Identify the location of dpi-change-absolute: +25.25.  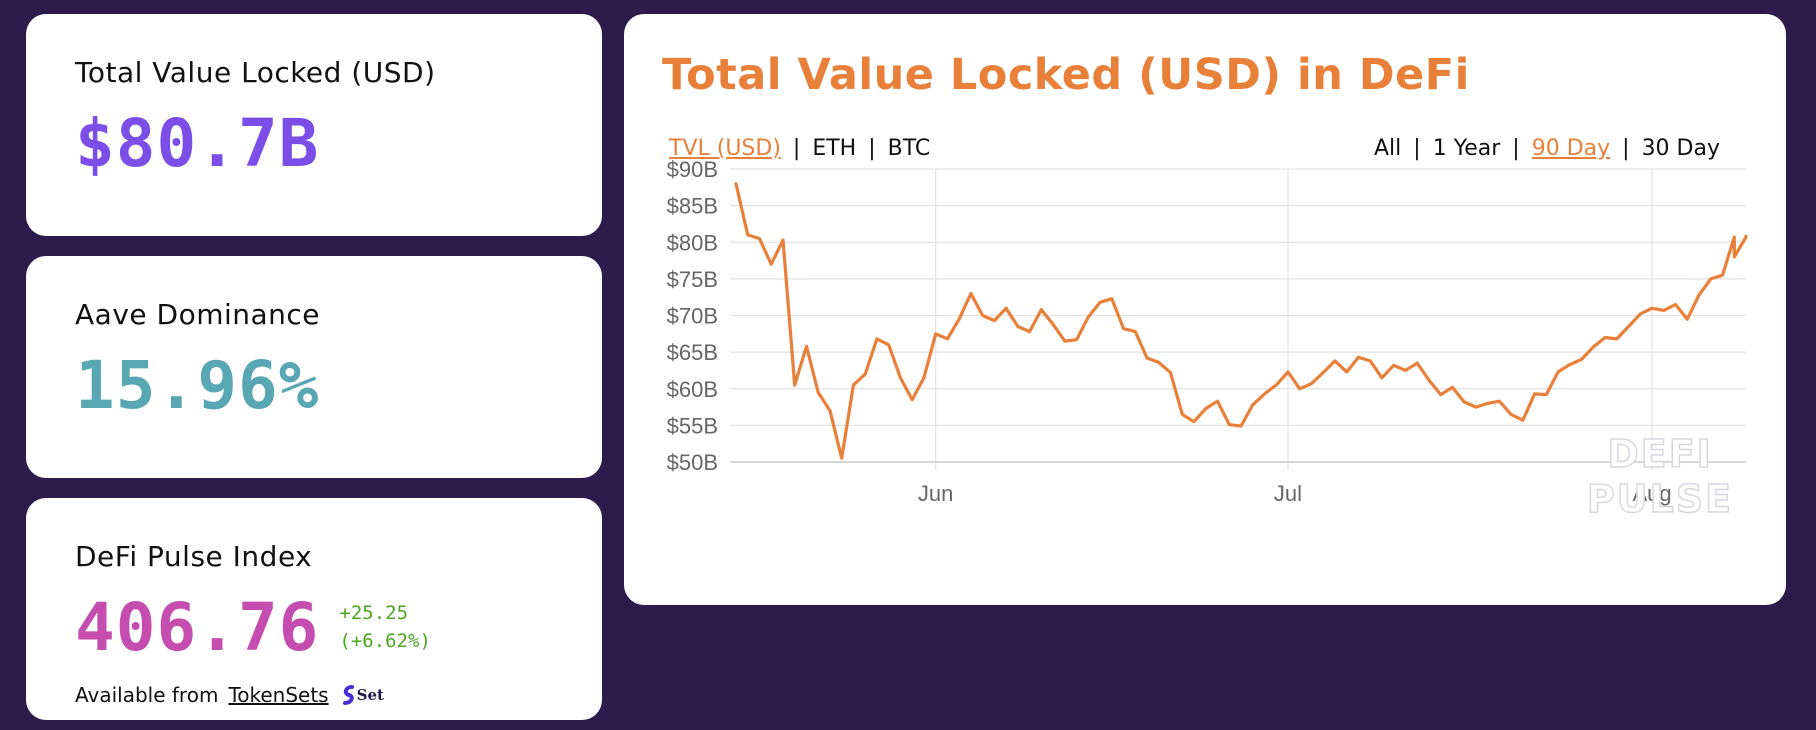
(374, 613).